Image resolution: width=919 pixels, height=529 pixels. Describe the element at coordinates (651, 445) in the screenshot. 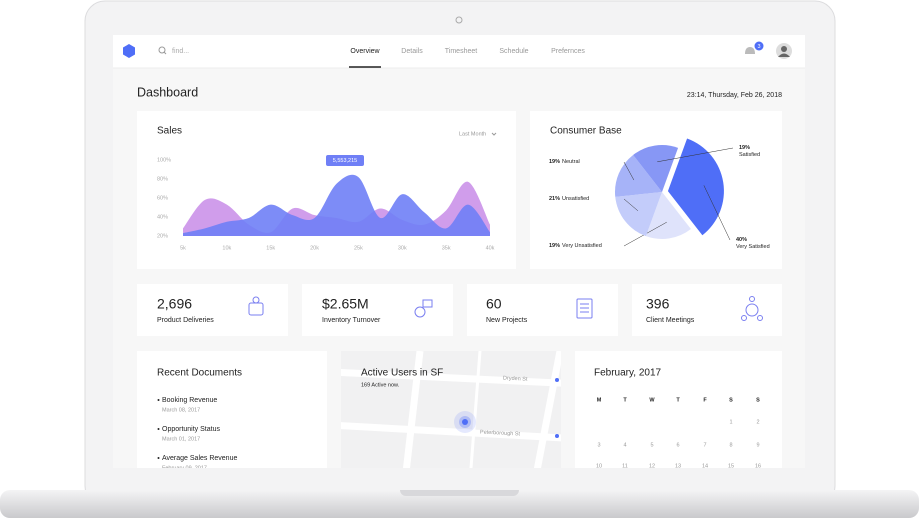

I see `calendar-day: 5` at that location.